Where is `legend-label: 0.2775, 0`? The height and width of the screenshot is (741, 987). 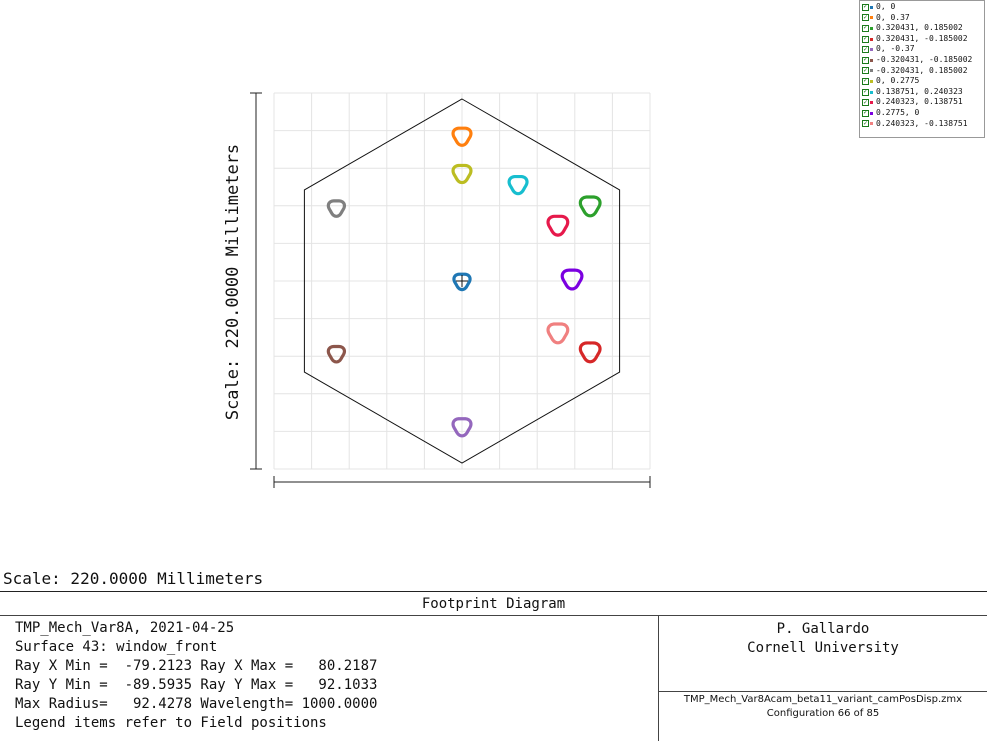
legend-label: 0.2775, 0 is located at coordinates (898, 112).